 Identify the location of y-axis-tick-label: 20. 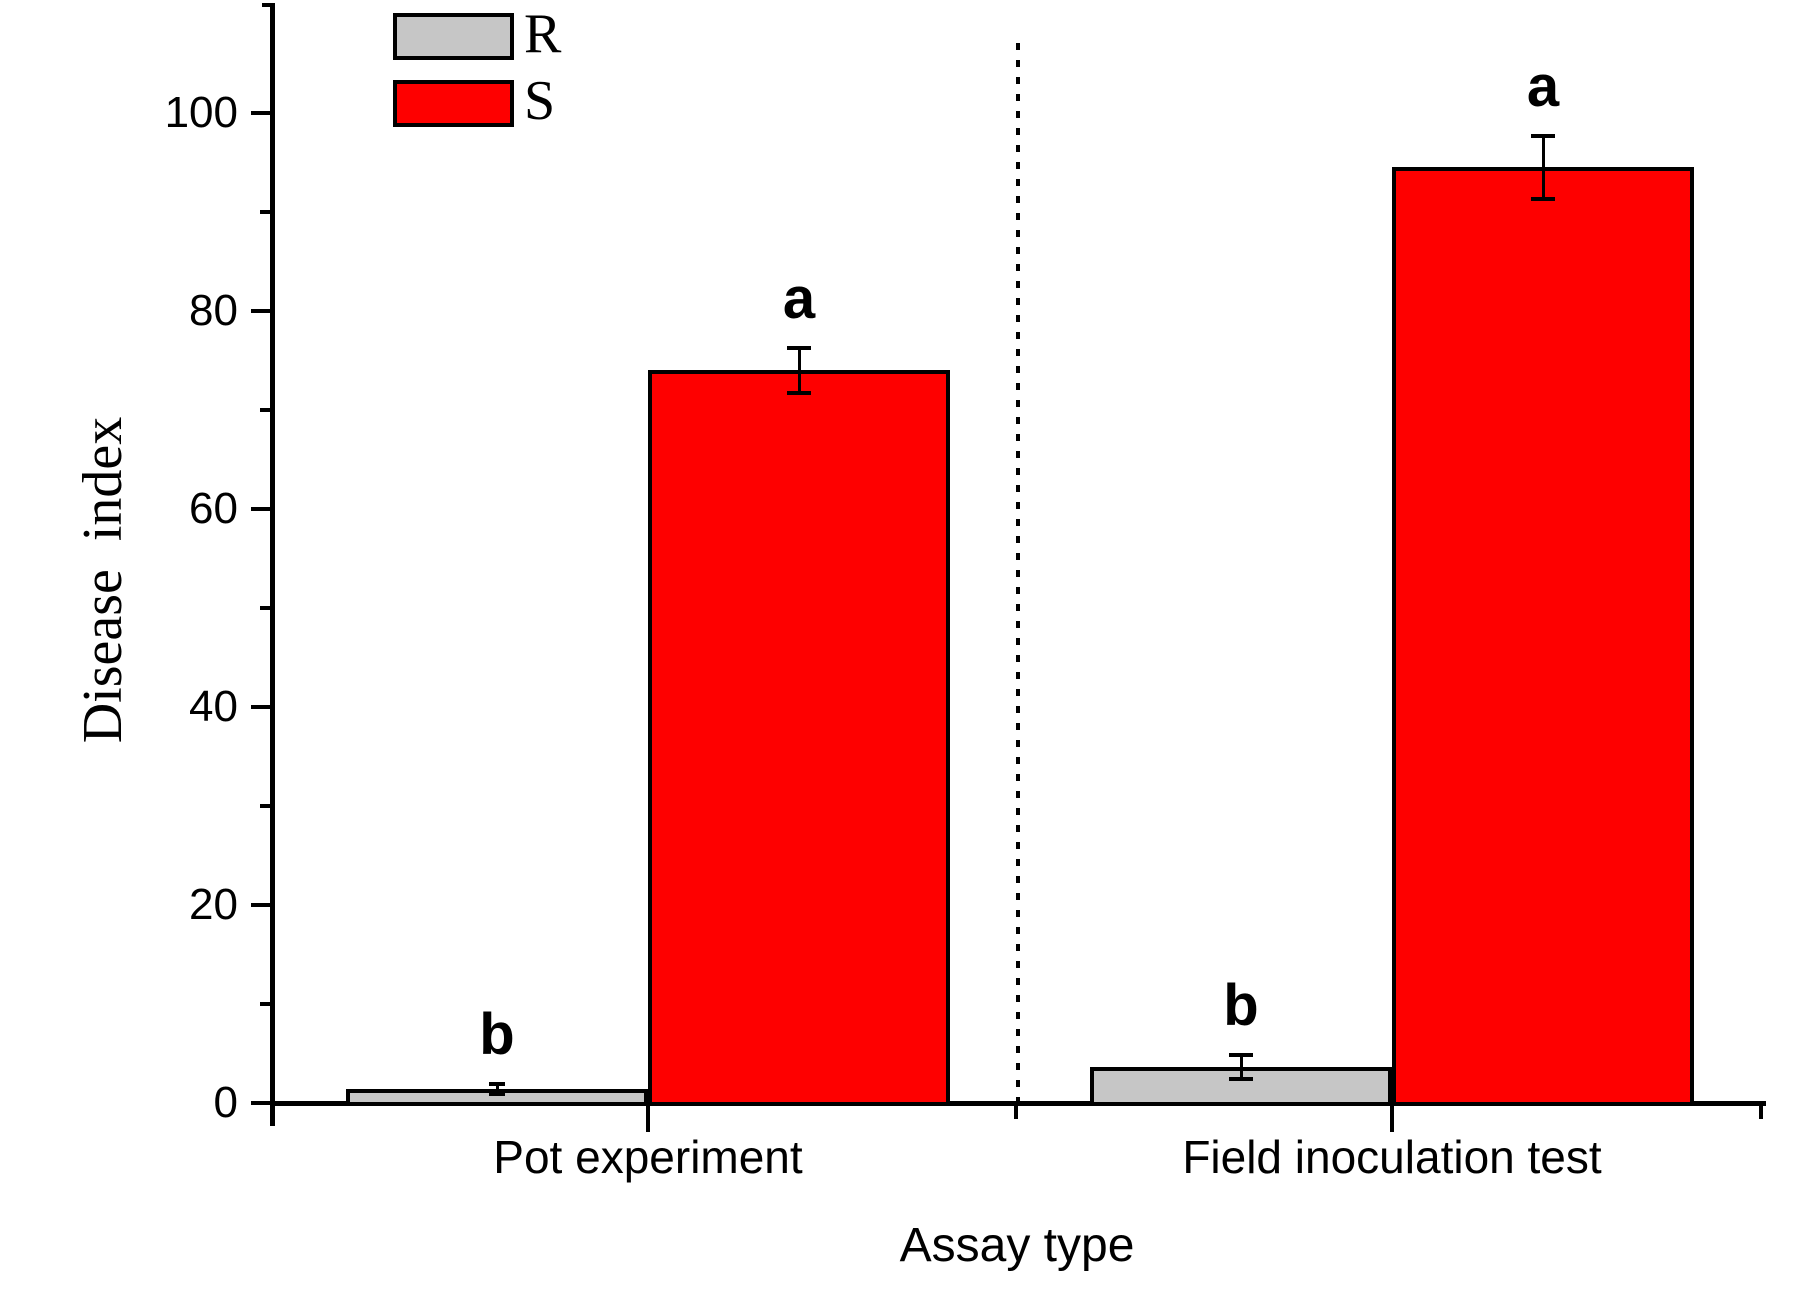
(213, 904).